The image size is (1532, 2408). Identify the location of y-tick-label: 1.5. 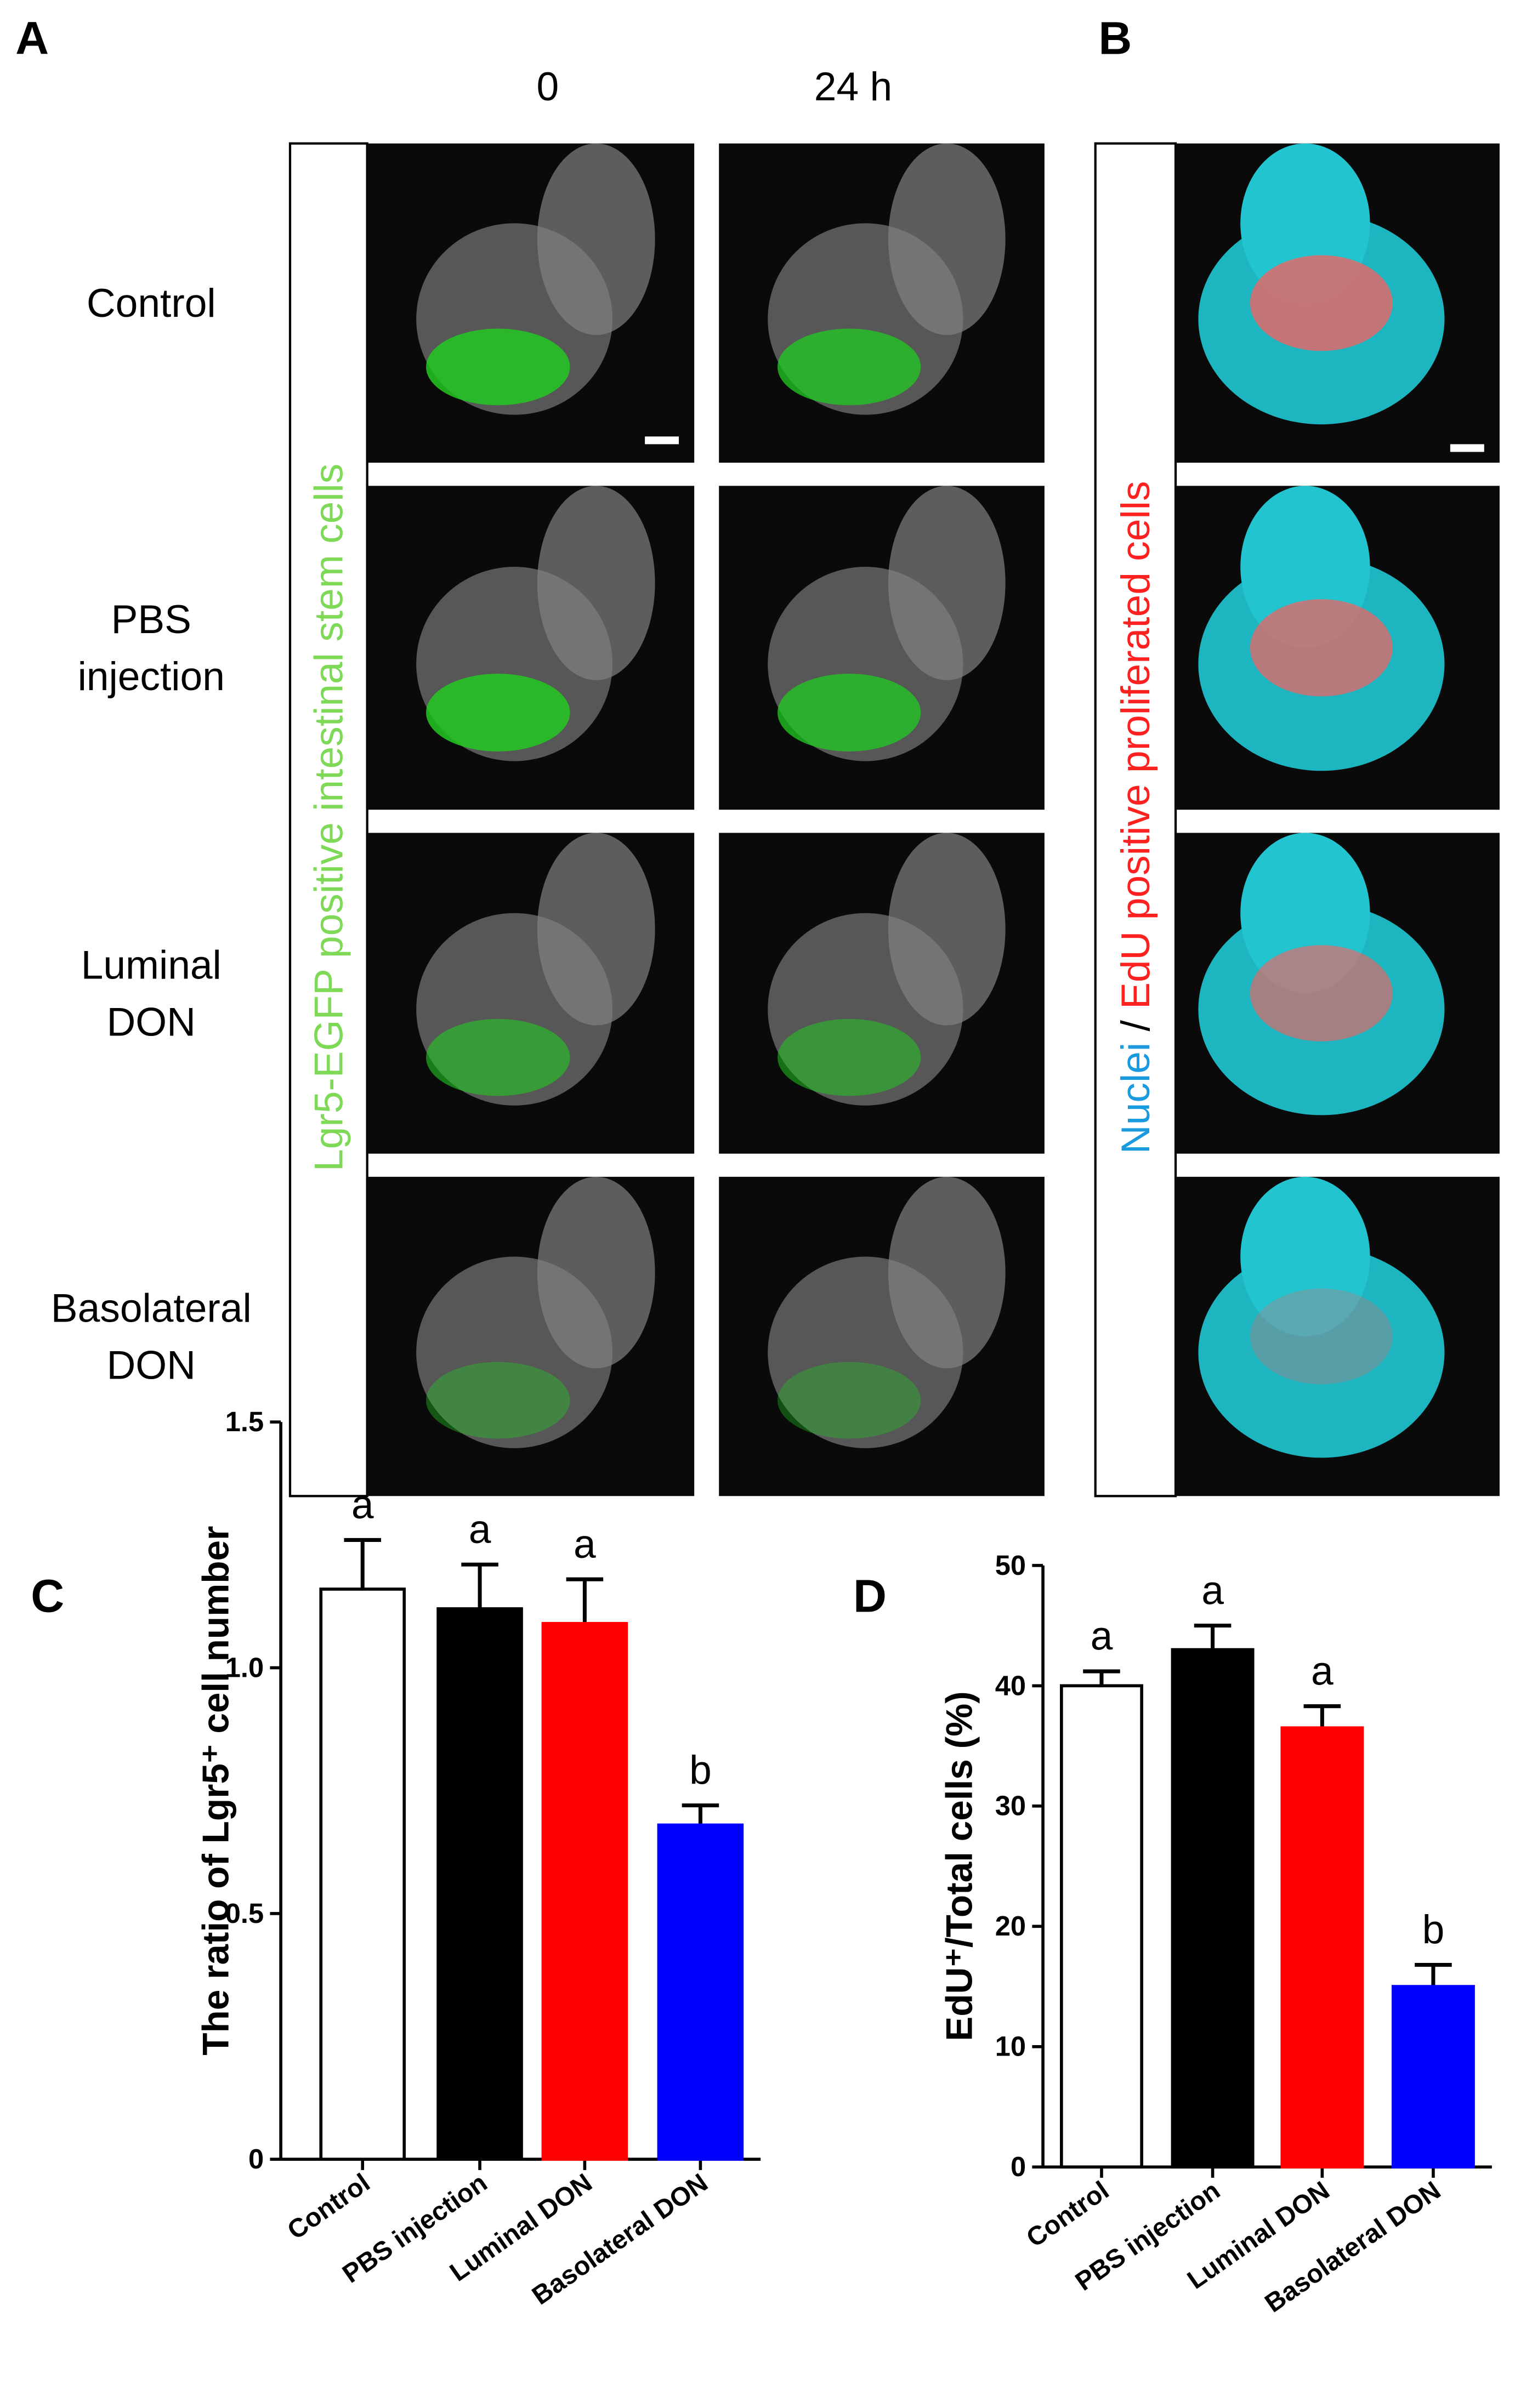
(245, 1422).